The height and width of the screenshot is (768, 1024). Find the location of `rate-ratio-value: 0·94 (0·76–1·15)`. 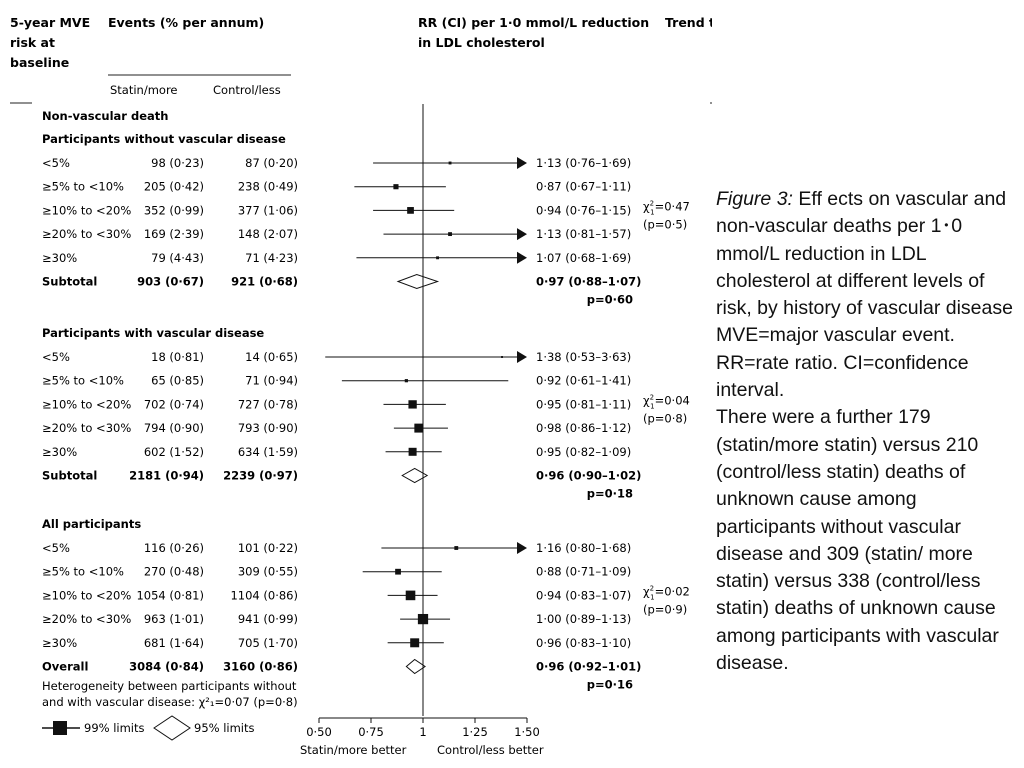

rate-ratio-value: 0·94 (0·76–1·15) is located at coordinates (583, 210).